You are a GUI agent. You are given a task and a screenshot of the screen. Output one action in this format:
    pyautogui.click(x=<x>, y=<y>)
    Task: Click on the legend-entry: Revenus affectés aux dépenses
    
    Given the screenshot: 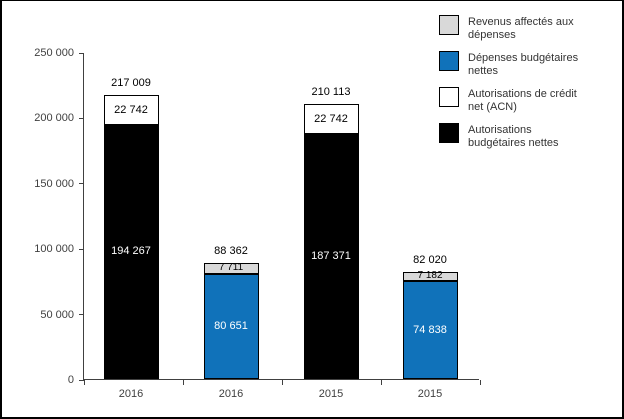 What is the action you would take?
    pyautogui.click(x=524, y=28)
    